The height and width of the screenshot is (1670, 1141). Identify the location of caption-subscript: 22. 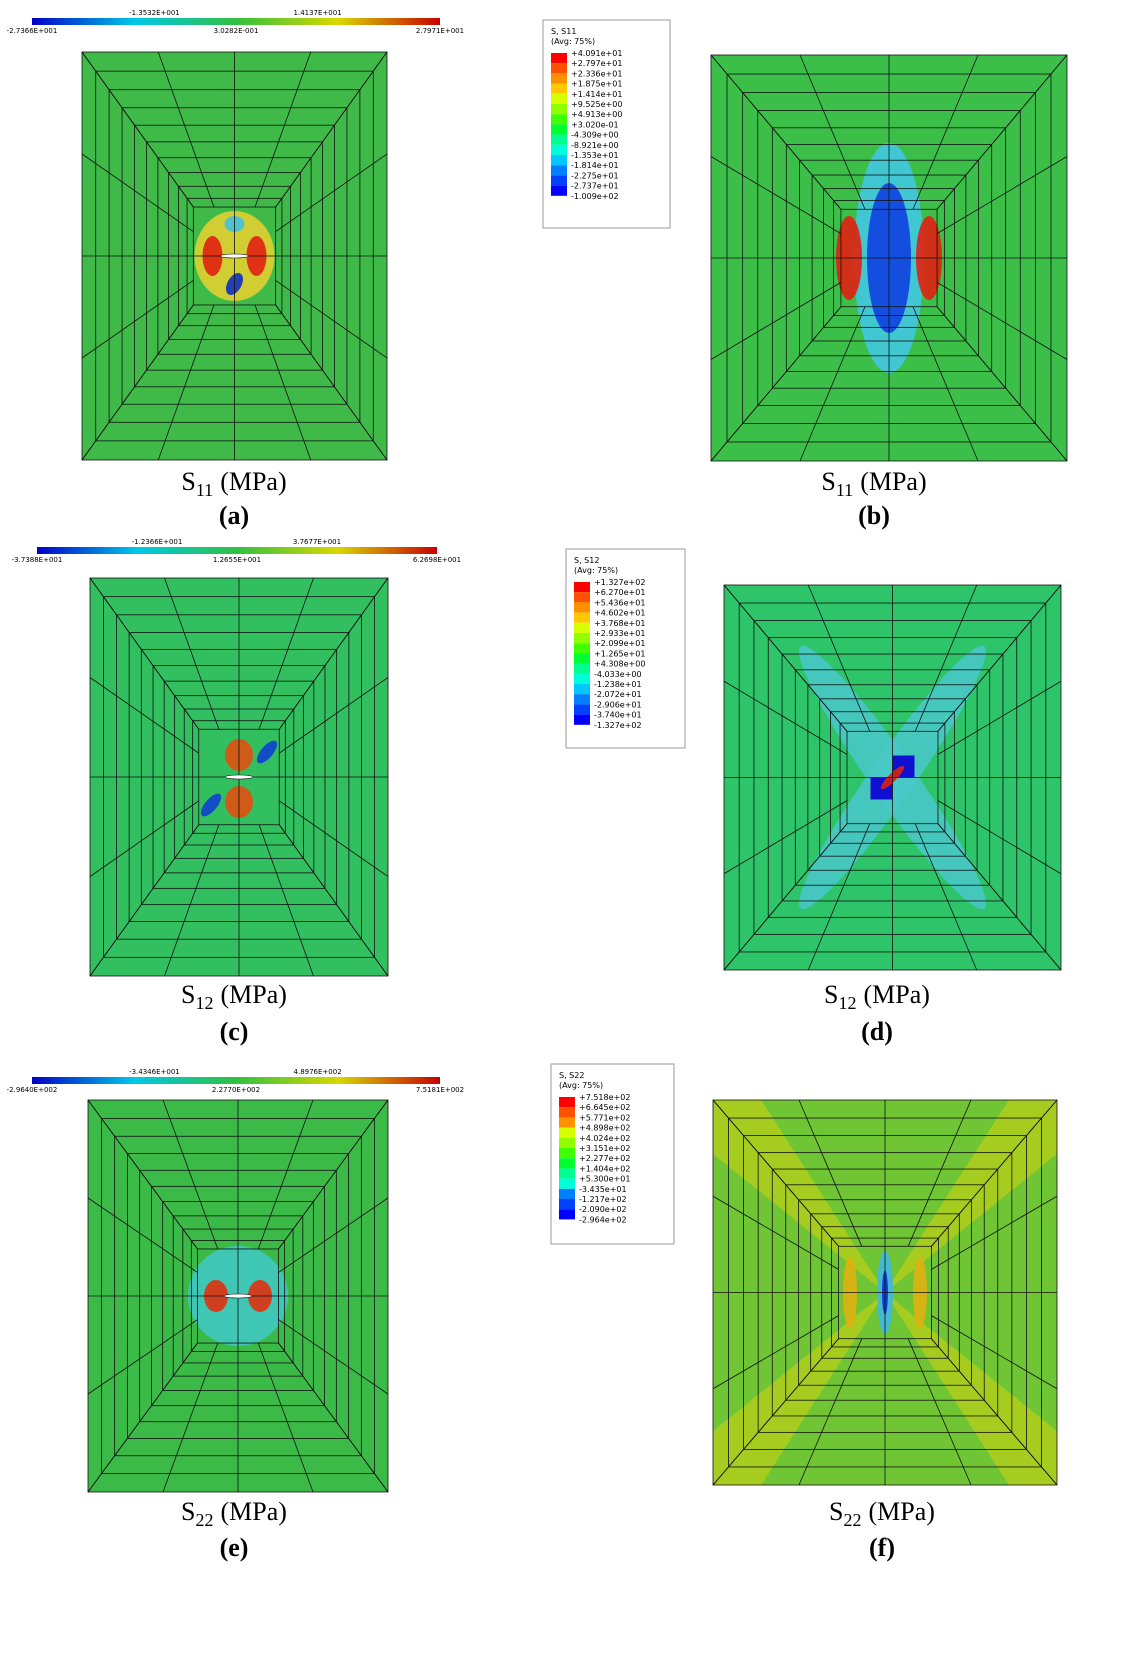
(205, 1520).